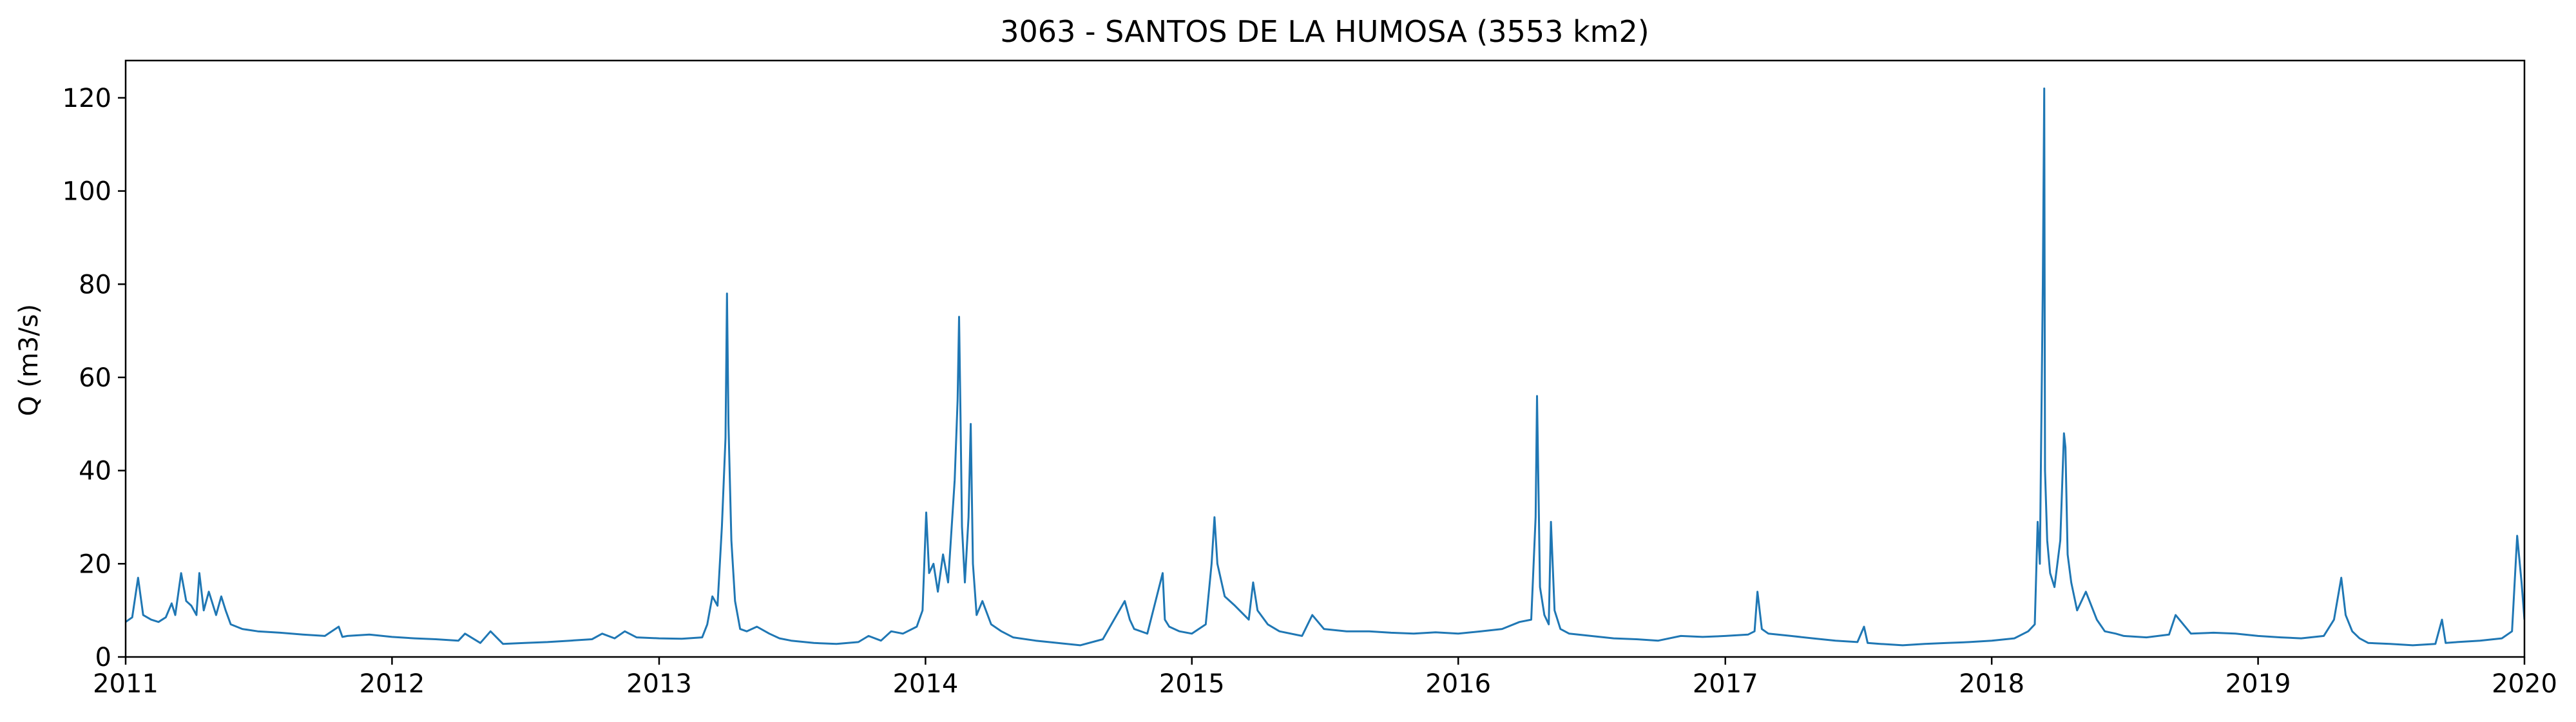 This screenshot has width=2576, height=722. I want to click on x-tick-label-2011: 2011, so click(126, 684).